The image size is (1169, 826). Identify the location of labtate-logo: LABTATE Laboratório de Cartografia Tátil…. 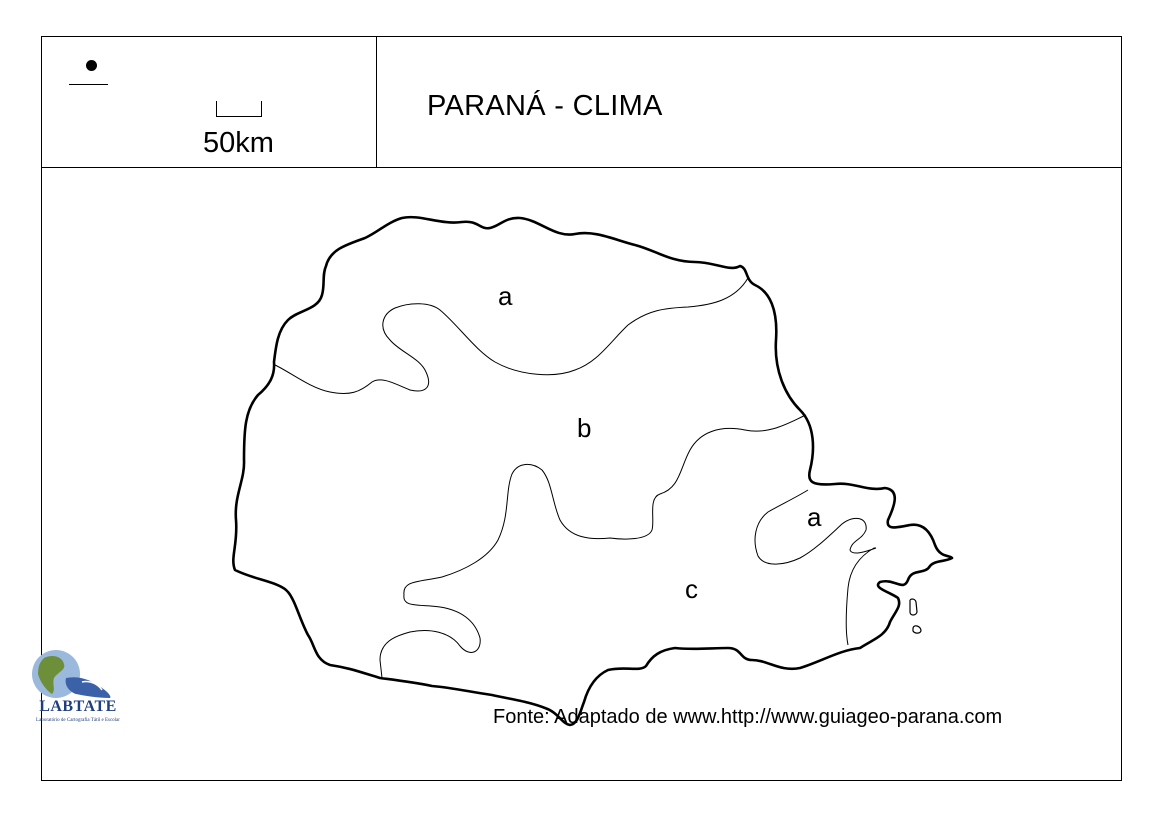
(83, 685).